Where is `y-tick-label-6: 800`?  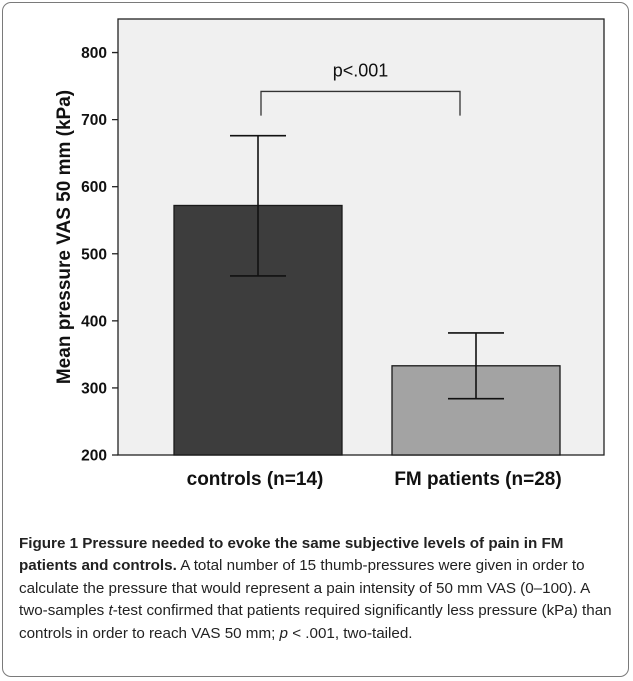 y-tick-label-6: 800 is located at coordinates (94, 53).